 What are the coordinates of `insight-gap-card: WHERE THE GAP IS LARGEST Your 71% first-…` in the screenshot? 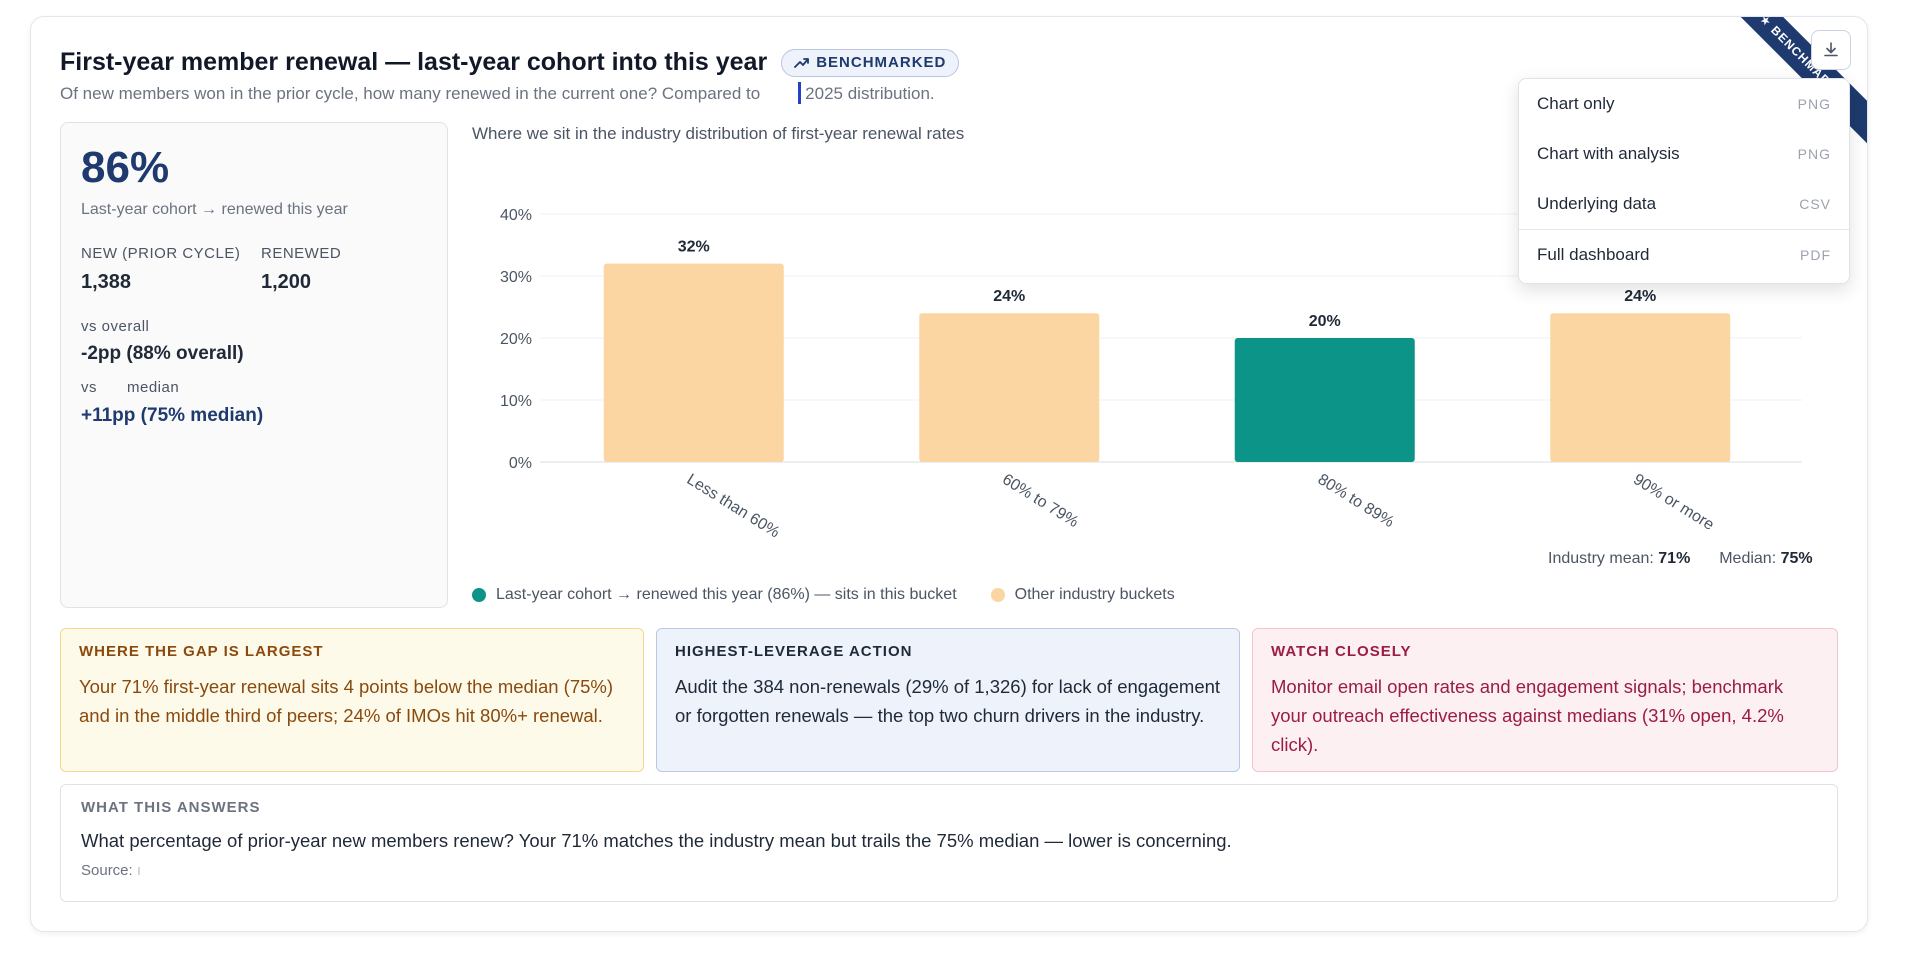 It's located at (352, 700).